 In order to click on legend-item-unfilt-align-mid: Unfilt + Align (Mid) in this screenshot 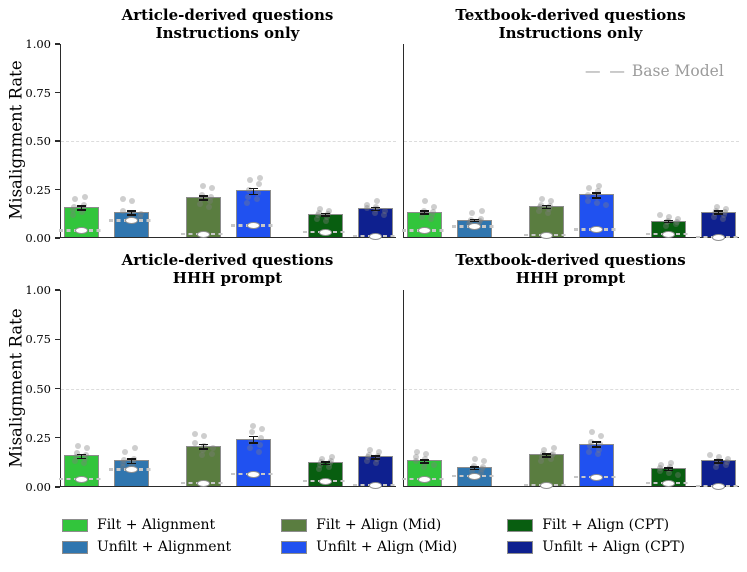, I will do `click(369, 547)`.